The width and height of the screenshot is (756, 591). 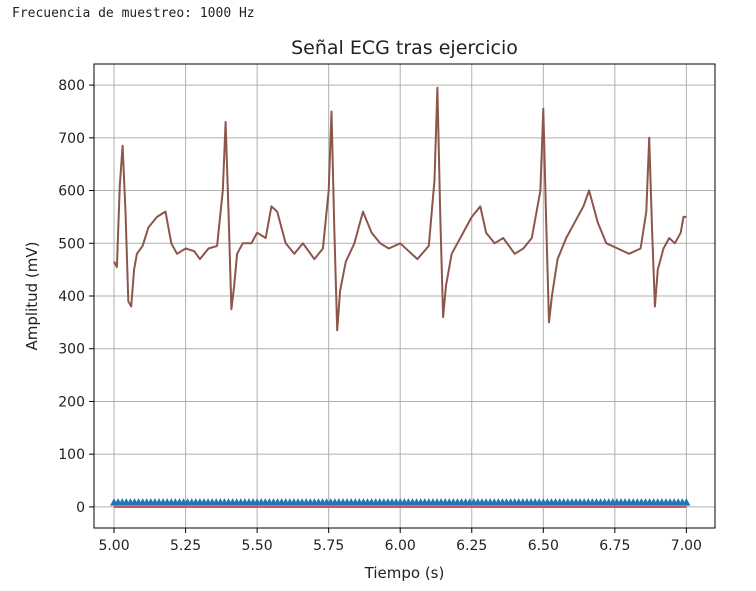 I want to click on x-tick-label: 7.00, so click(x=686, y=546).